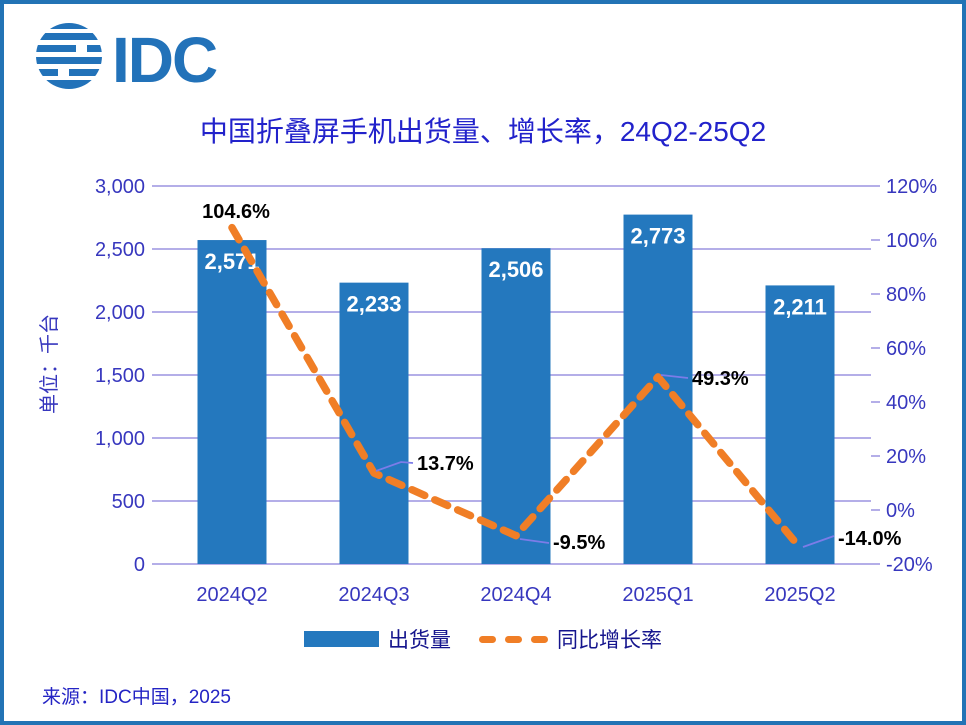 This screenshot has height=725, width=966. I want to click on left-axis-tick-label: 0, so click(139, 565).